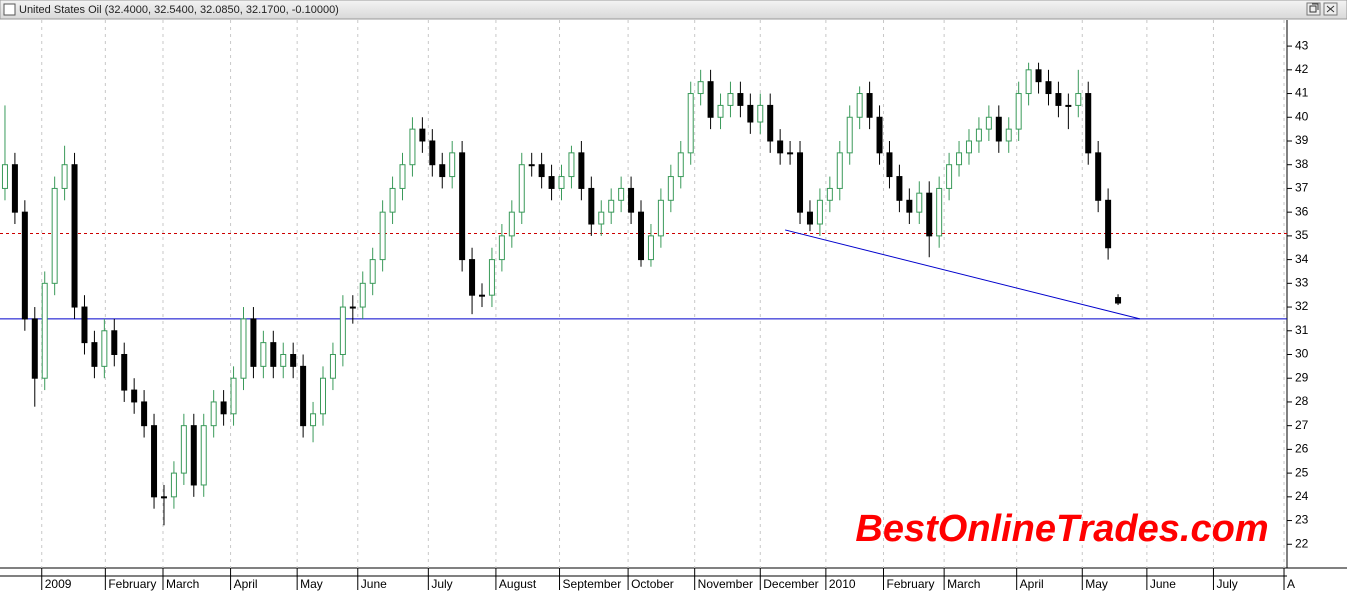 This screenshot has width=1347, height=596. I want to click on y-tick-label: 40, so click(1302, 116).